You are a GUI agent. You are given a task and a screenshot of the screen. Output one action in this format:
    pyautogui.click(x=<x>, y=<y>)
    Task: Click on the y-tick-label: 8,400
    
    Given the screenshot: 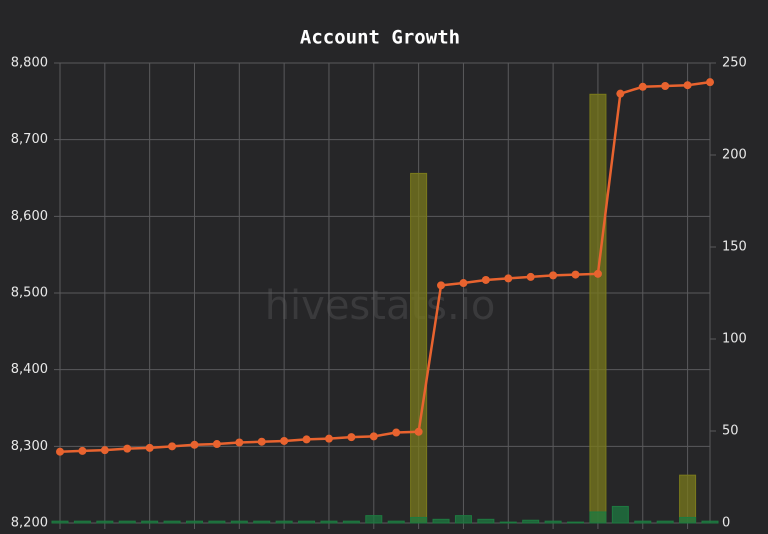 What is the action you would take?
    pyautogui.click(x=29, y=369)
    